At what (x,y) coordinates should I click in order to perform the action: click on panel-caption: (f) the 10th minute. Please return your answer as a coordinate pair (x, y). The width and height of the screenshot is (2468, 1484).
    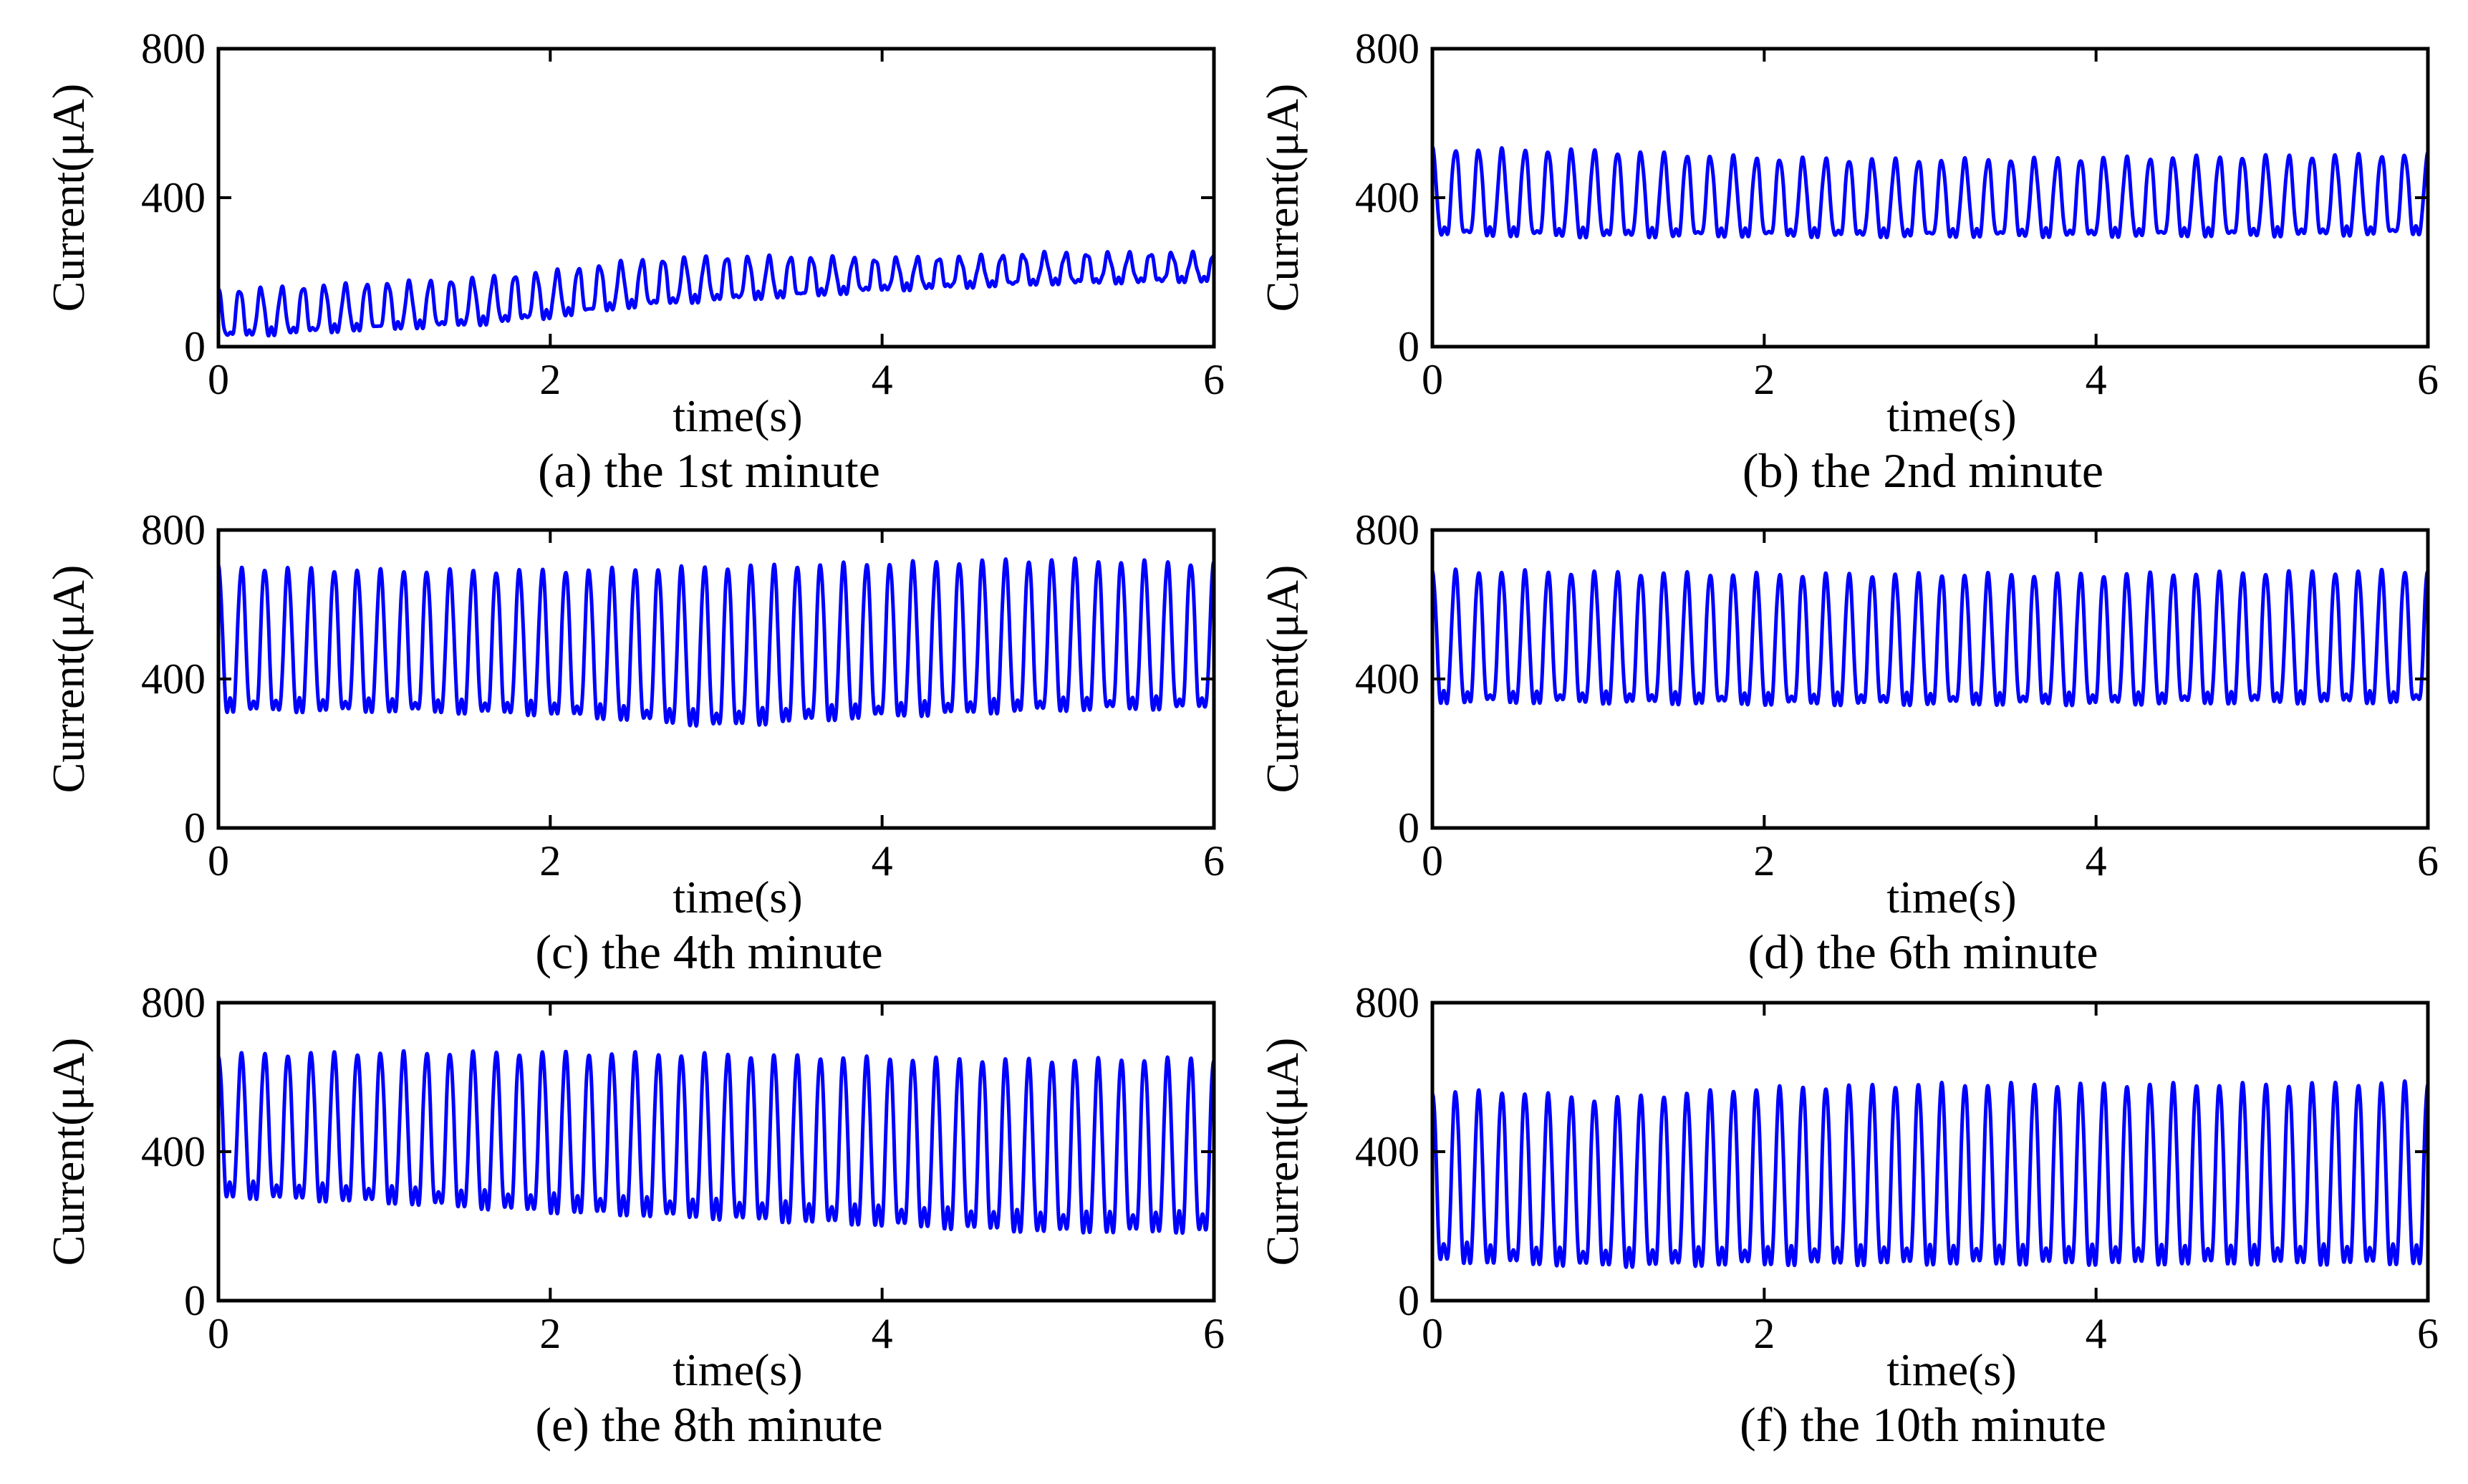
    Looking at the image, I should click on (1923, 1424).